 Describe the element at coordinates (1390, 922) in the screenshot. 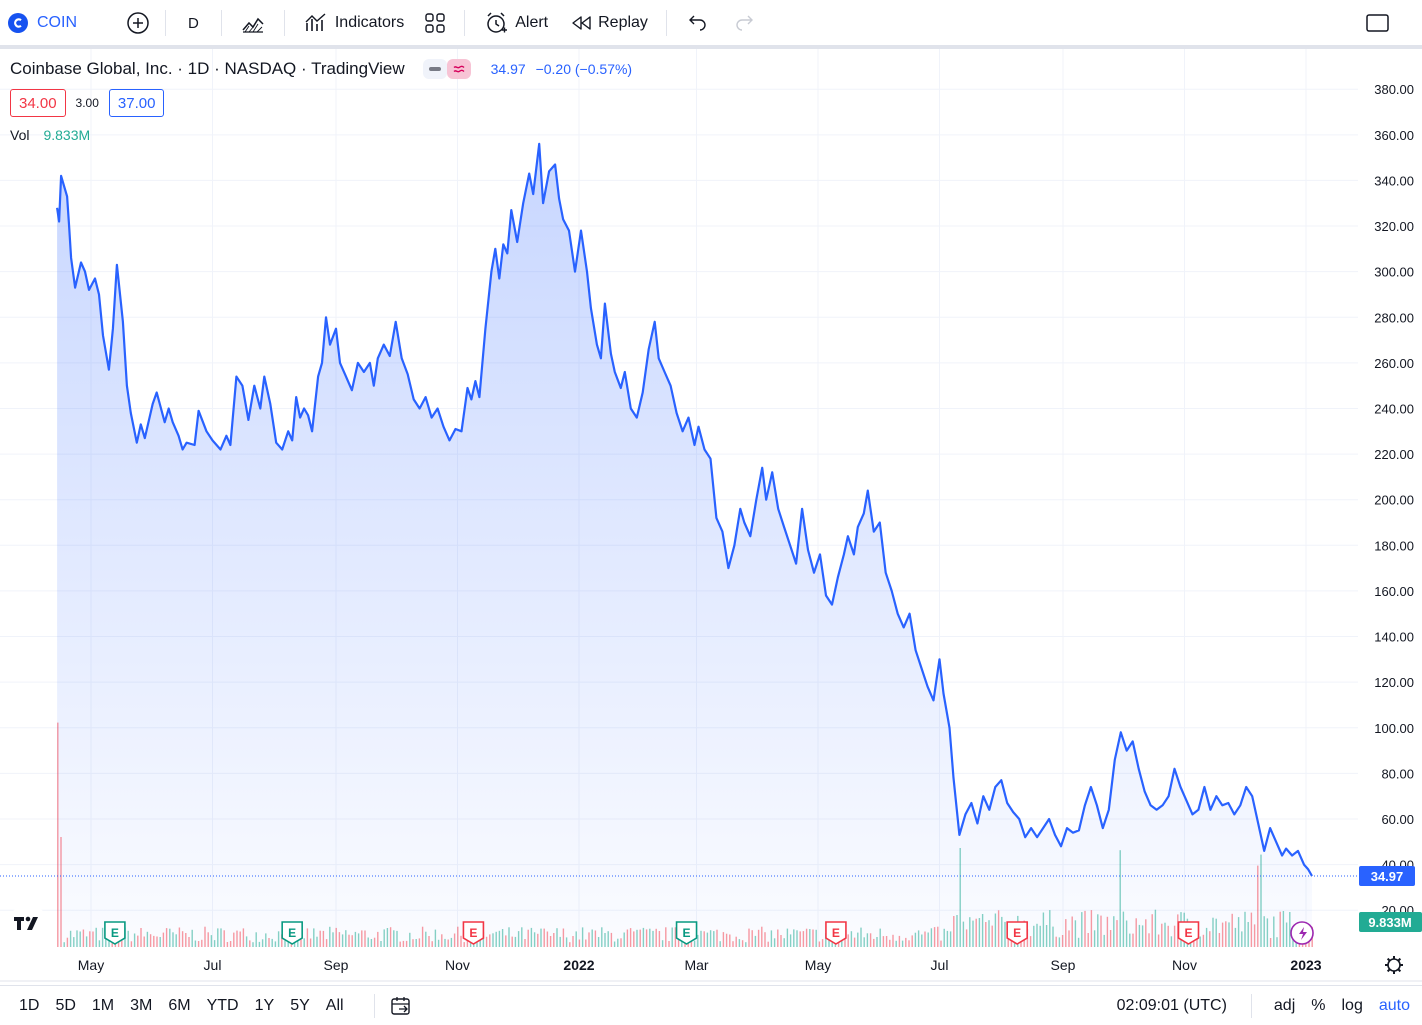

I see `volume-tag` at that location.